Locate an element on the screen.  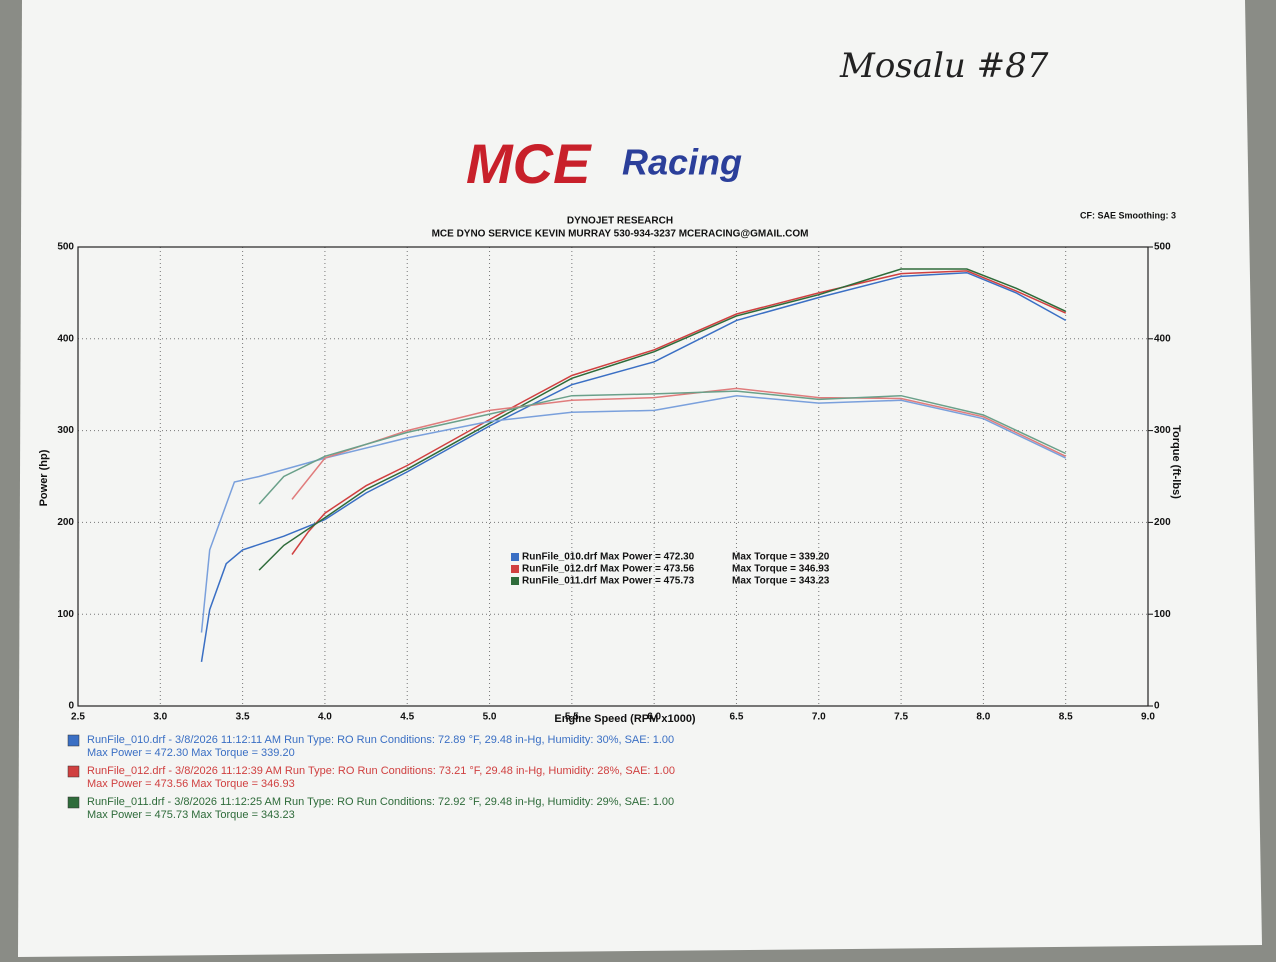
y2-tick-label: 0 is located at coordinates (1157, 706).